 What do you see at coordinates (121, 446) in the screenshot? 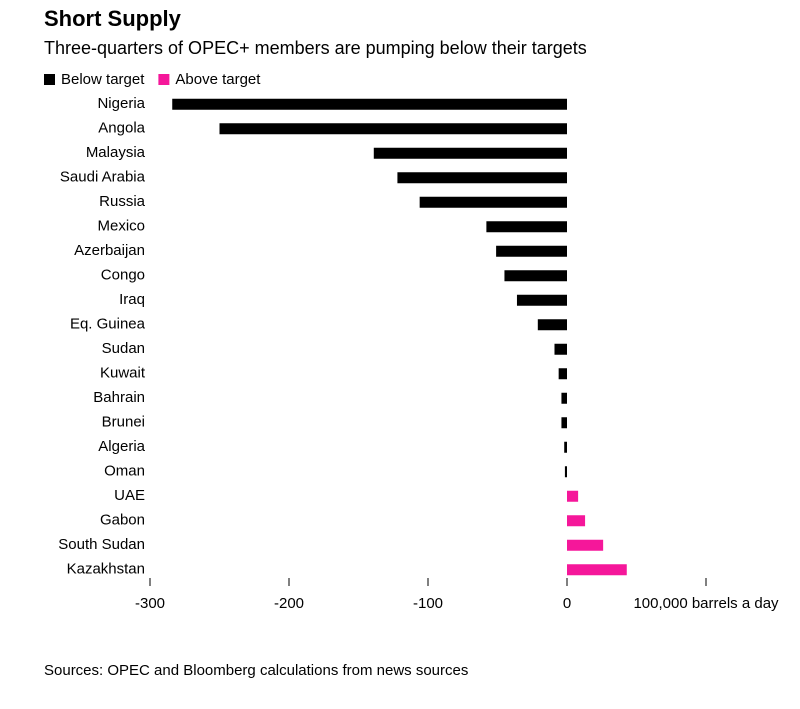
I see `y-tick-label: Algeria` at bounding box center [121, 446].